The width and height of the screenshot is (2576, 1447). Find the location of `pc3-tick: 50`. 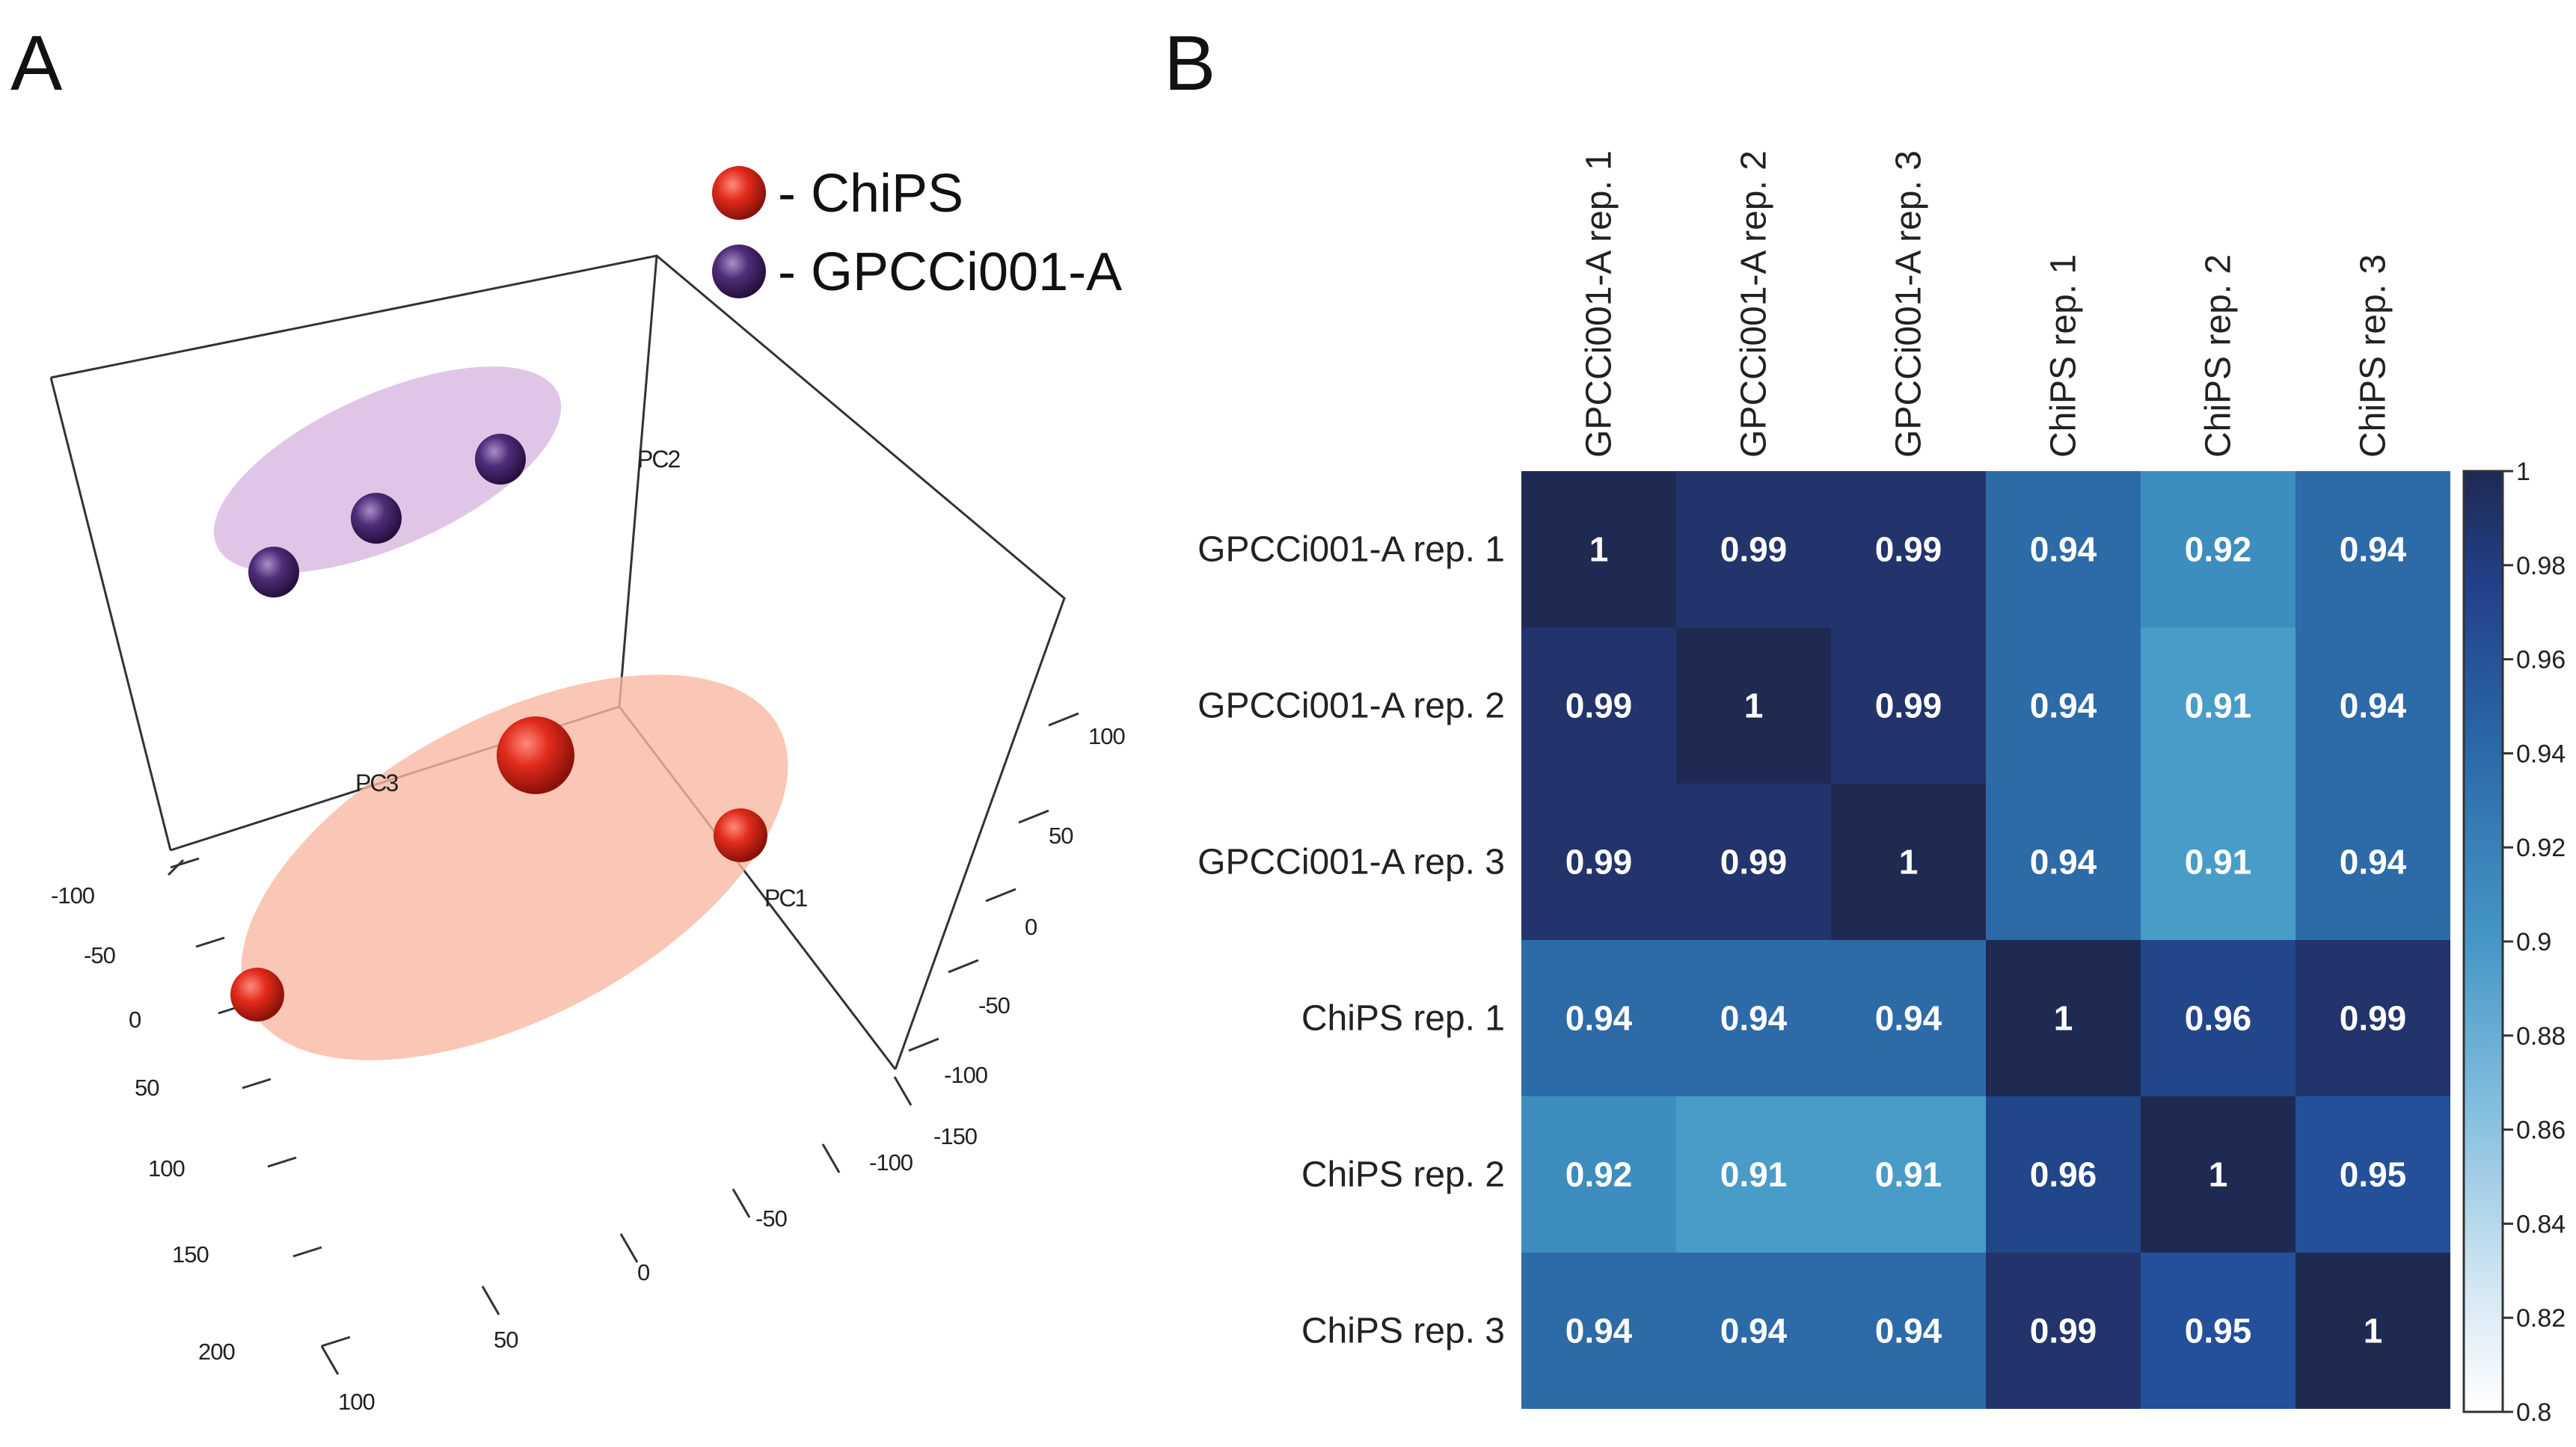

pc3-tick: 50 is located at coordinates (147, 1088).